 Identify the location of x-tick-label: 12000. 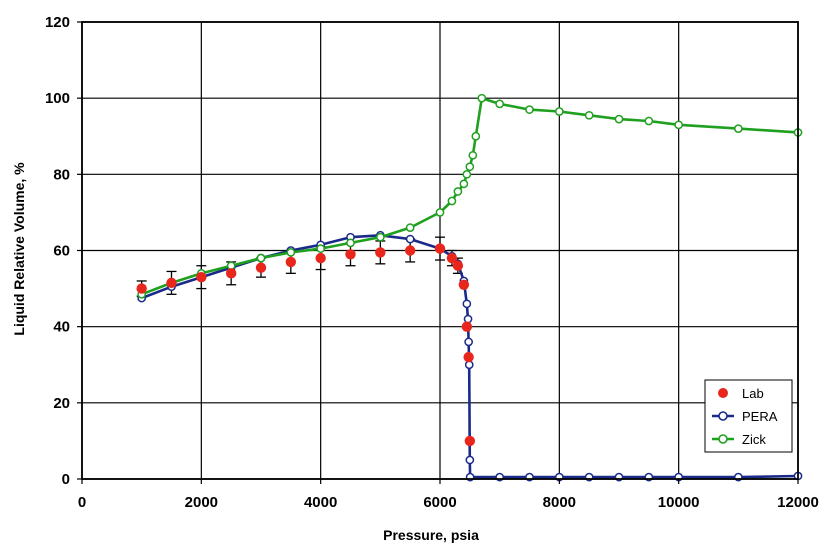
(798, 502).